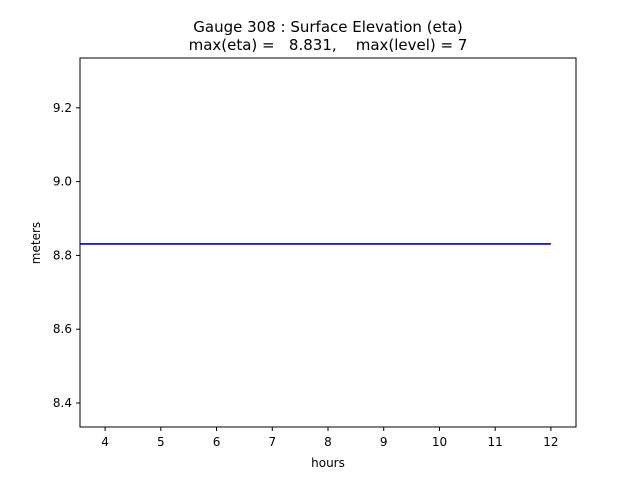 This screenshot has width=640, height=480. Describe the element at coordinates (36, 243) in the screenshot. I see `y-axis-label: meters` at that location.